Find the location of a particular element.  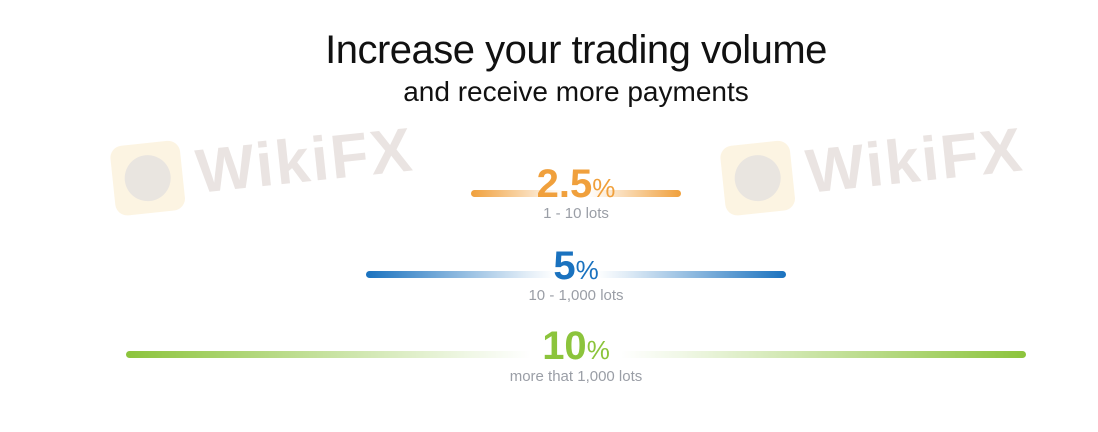

tier-range: more that 1,000 lots is located at coordinates (576, 376).